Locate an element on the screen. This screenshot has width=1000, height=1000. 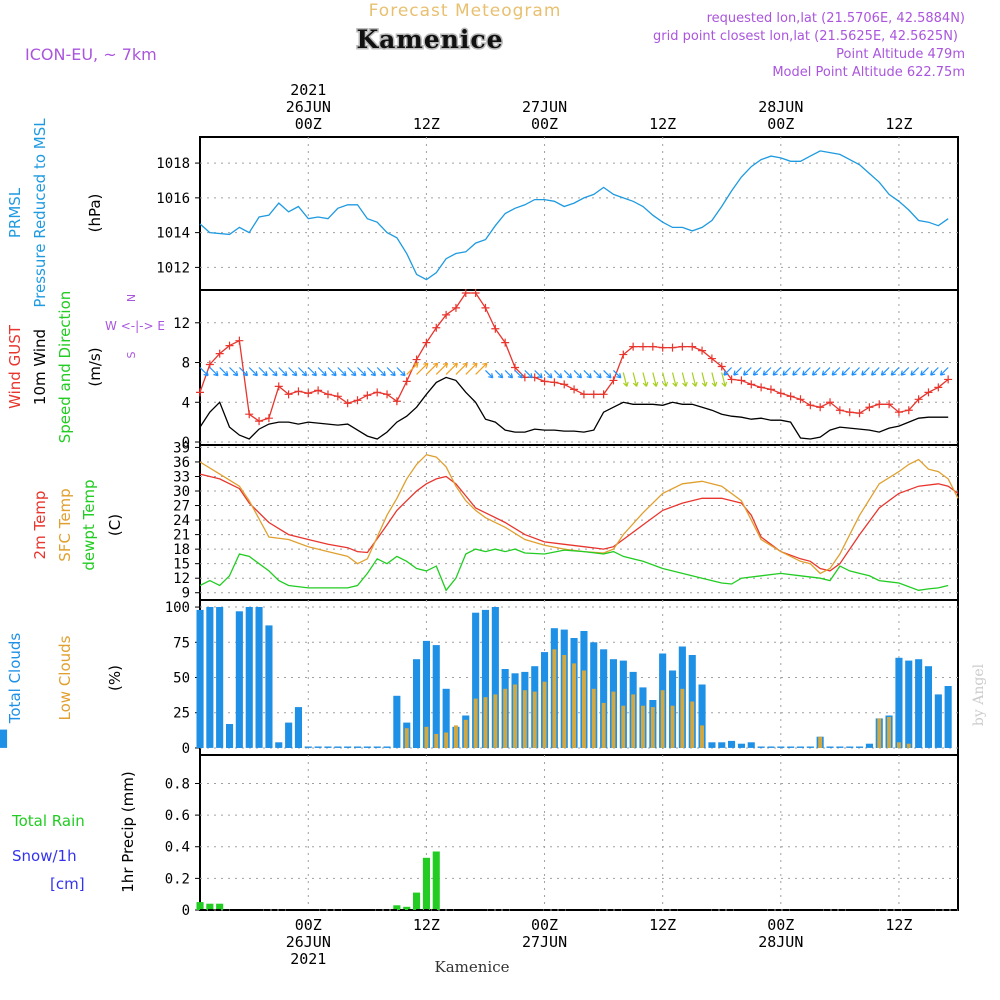
y-tick-label: 4 is located at coordinates (186, 403).